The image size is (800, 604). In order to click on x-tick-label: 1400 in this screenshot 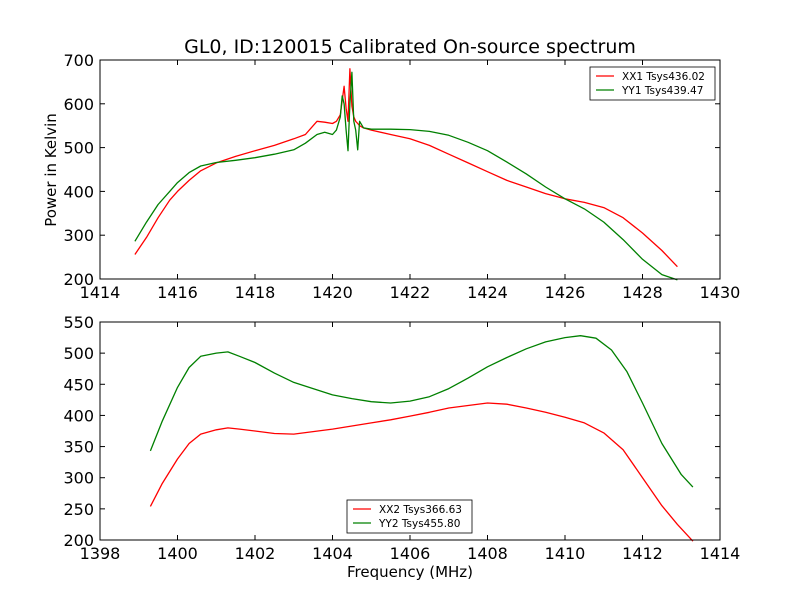, I will do `click(177, 553)`.